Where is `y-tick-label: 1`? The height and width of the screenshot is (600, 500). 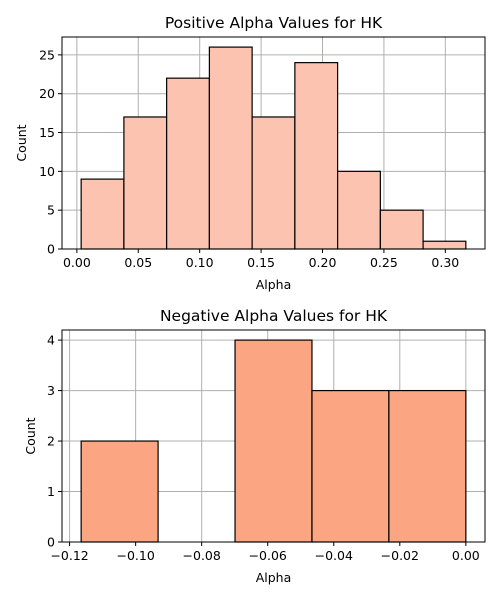 y-tick-label: 1 is located at coordinates (51, 491).